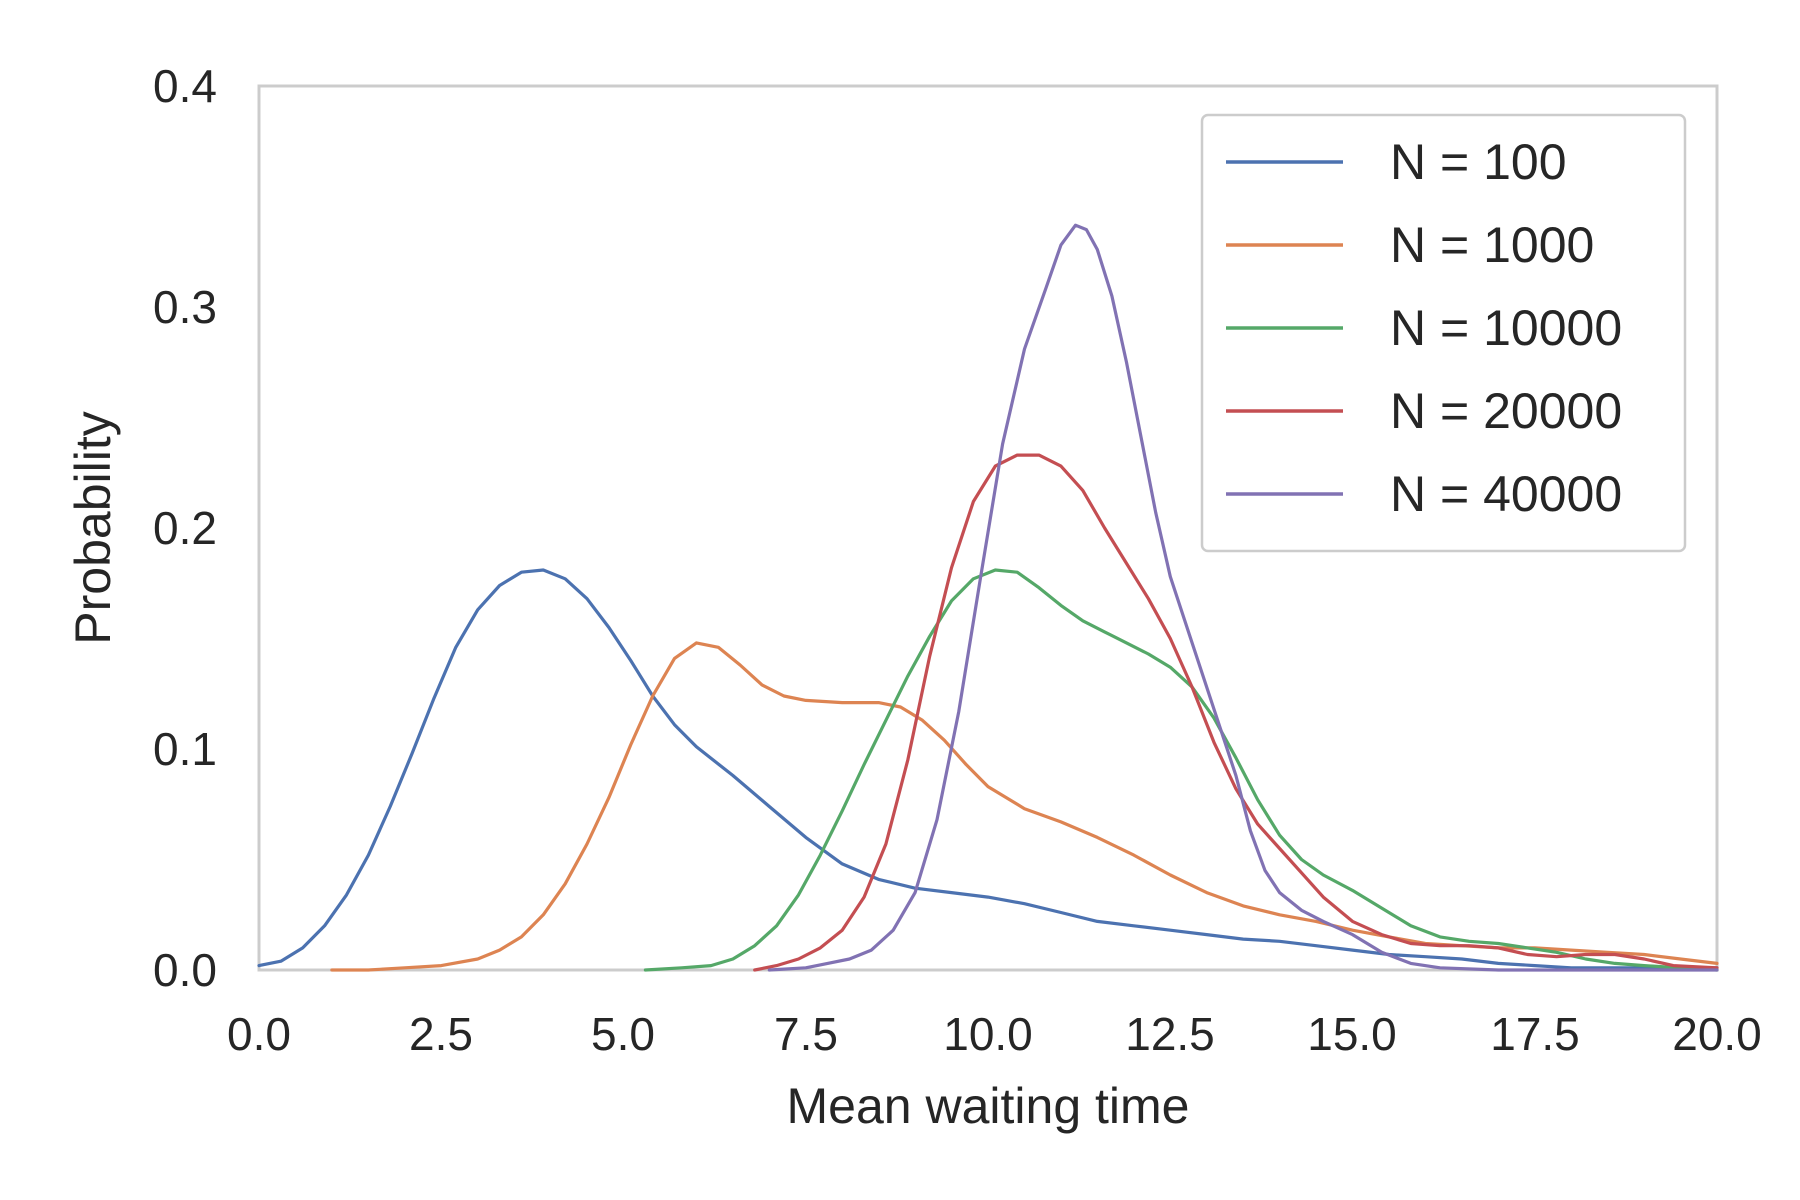 The image size is (1800, 1200). I want to click on x-axis: 0.0 2.5 5.0 7.5 10.0 12.5 15.0 17.5 20.0, so click(994, 1034).